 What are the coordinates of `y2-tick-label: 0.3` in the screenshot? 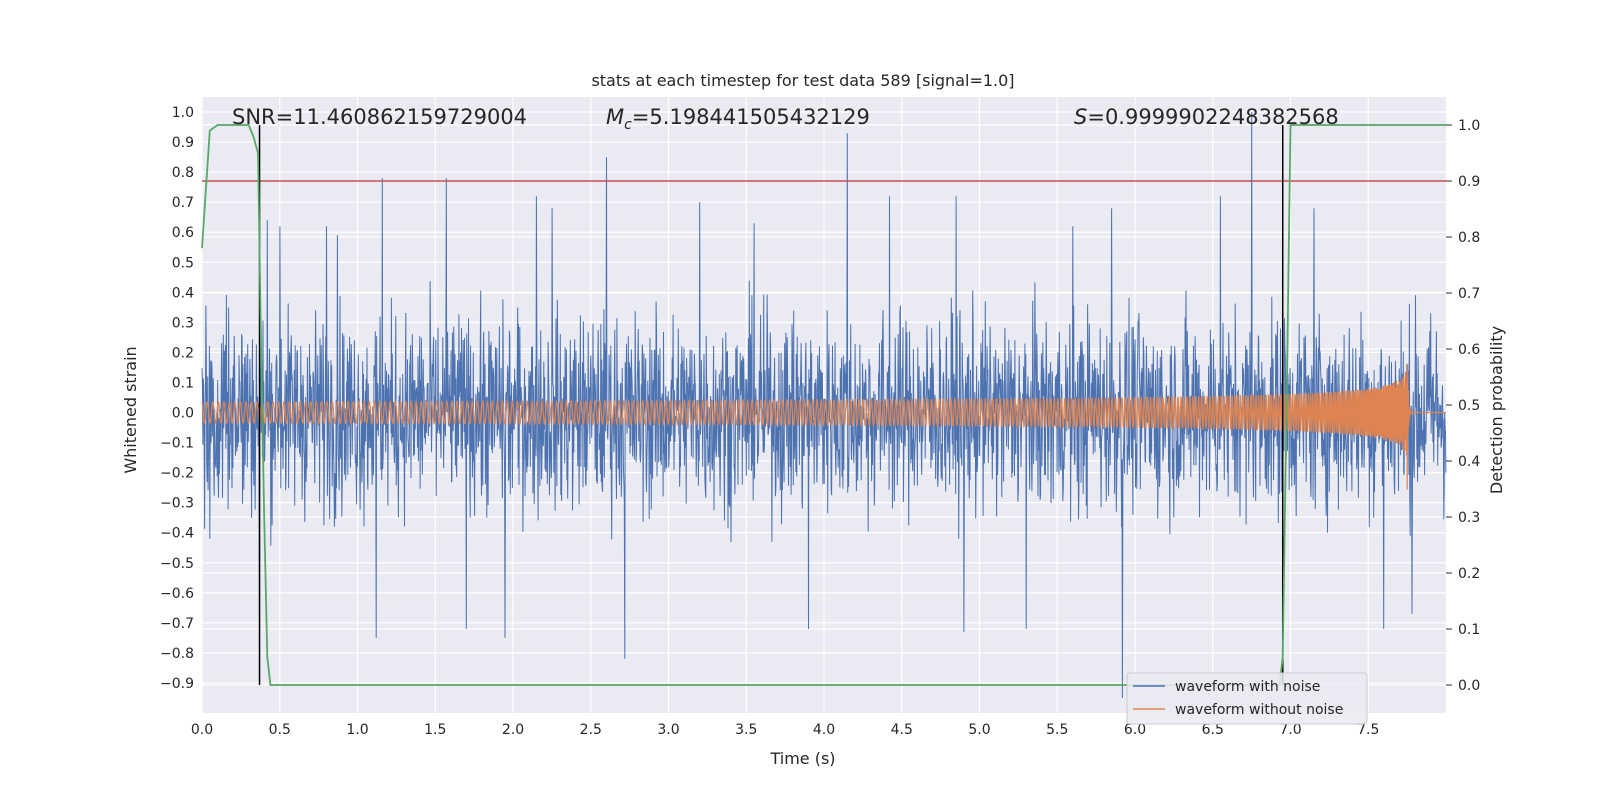 It's located at (1469, 518).